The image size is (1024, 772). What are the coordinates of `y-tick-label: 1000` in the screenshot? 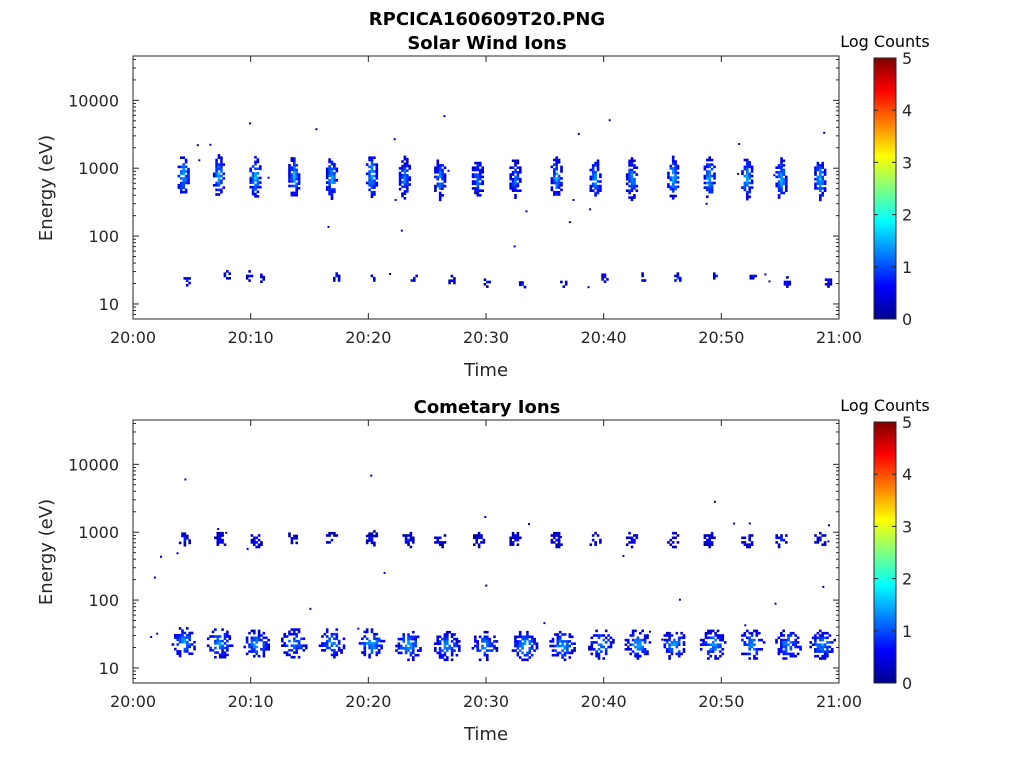 It's located at (98, 168).